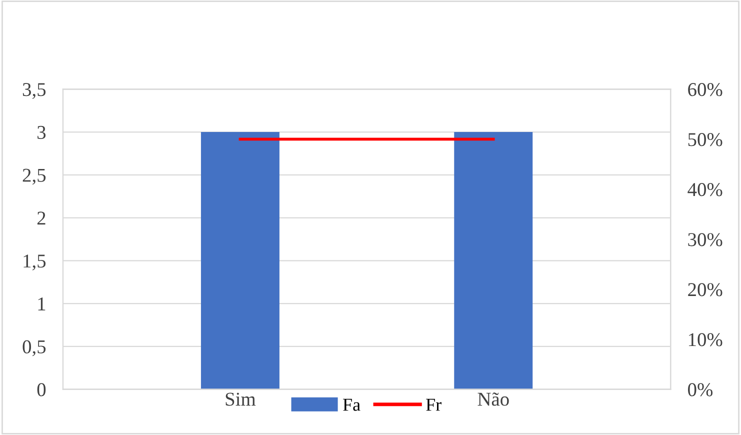 The width and height of the screenshot is (741, 435). I want to click on y-tick-label: 3, so click(42, 132).